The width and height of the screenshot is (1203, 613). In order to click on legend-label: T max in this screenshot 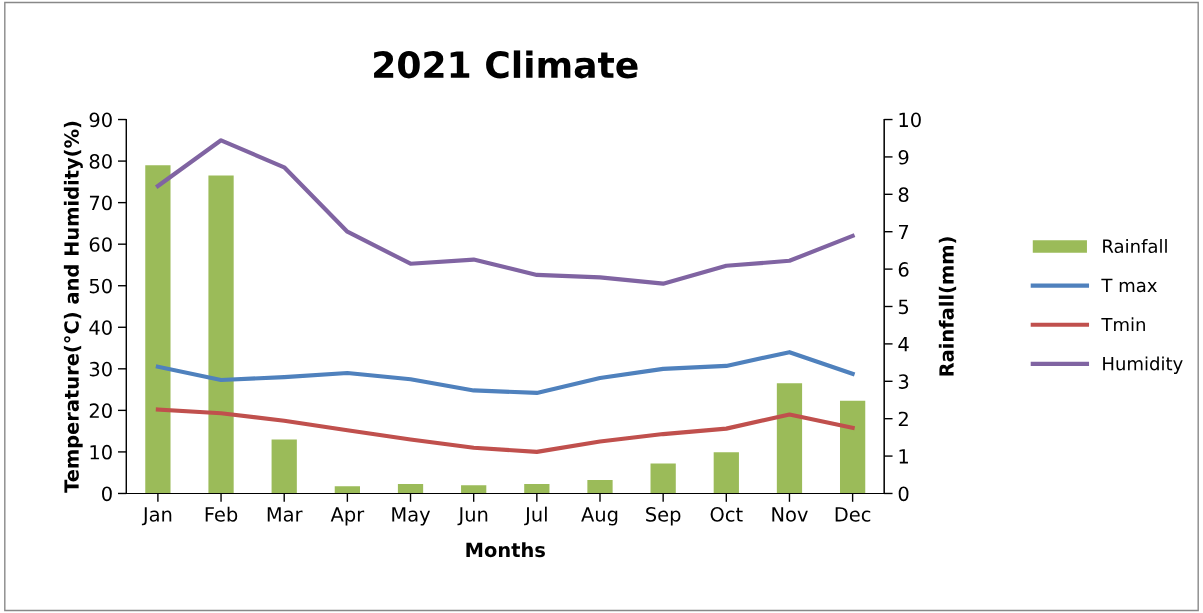, I will do `click(1129, 285)`.